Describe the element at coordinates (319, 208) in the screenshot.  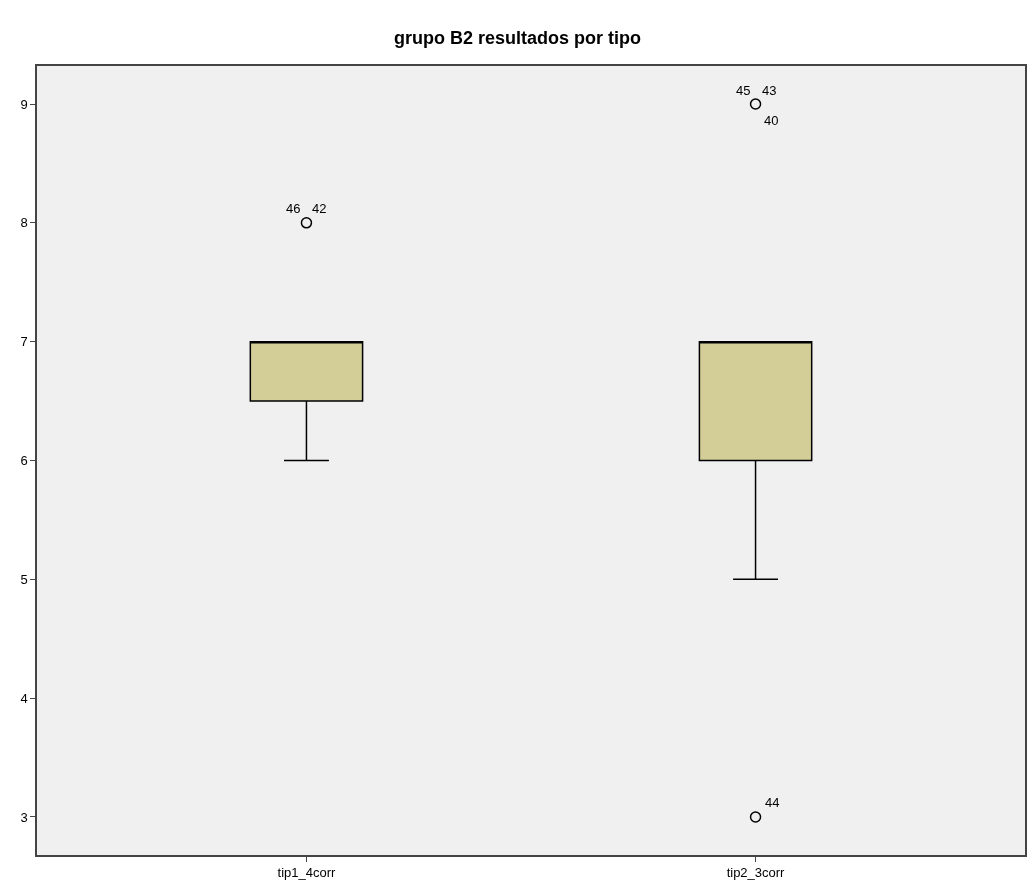
I see `annotation: 42` at that location.